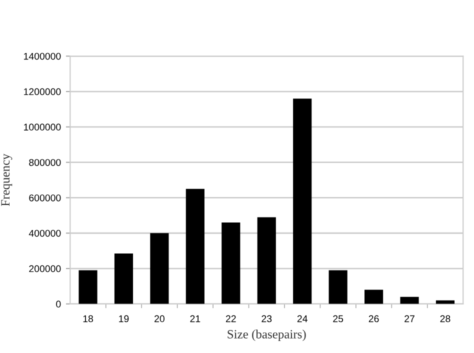 Image resolution: width=474 pixels, height=353 pixels. I want to click on y-tick-label: 1200000, so click(42, 92).